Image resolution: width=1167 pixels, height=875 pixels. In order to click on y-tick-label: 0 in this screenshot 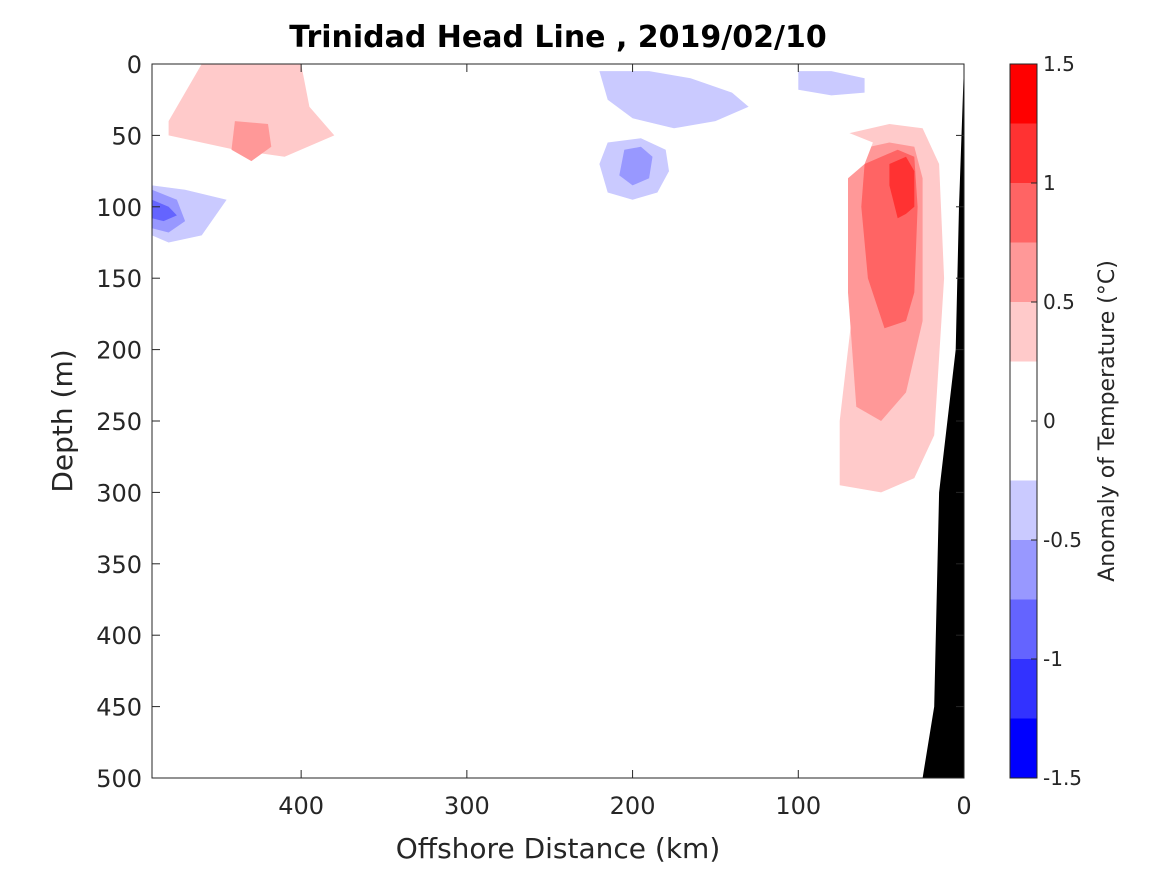, I will do `click(134, 65)`.